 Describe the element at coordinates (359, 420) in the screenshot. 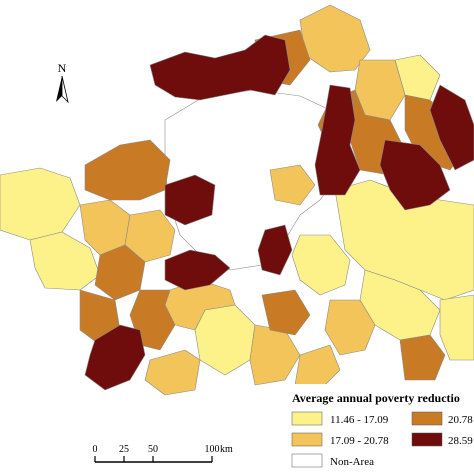

I see `legend-label-1: 11.46 - 17.09` at that location.